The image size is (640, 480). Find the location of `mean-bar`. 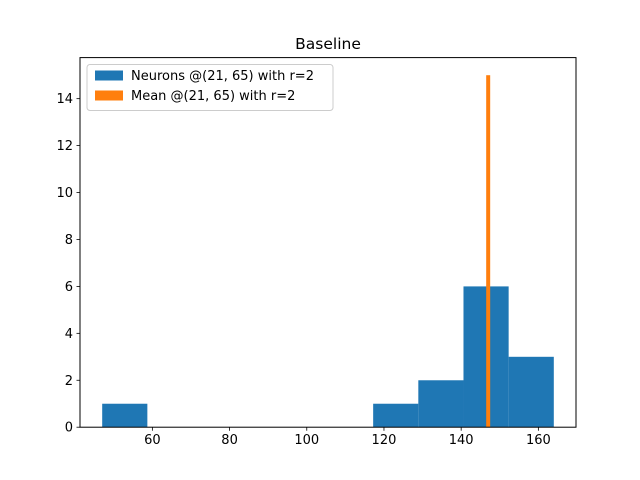

mean-bar is located at coordinates (488, 251).